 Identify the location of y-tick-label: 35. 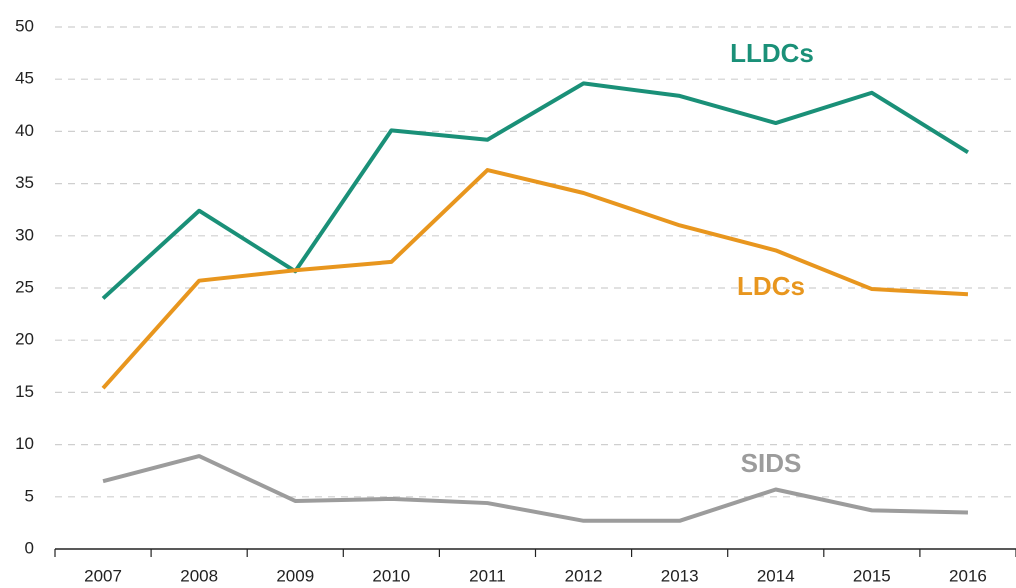
(24, 182).